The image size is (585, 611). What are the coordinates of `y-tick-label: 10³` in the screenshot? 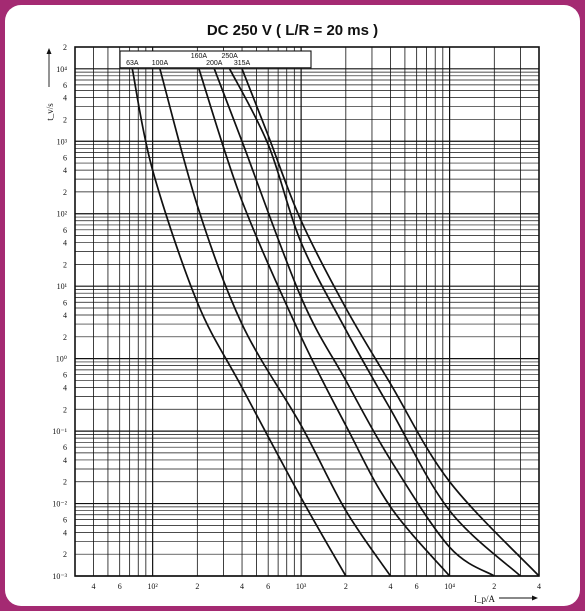 It's located at (62, 141).